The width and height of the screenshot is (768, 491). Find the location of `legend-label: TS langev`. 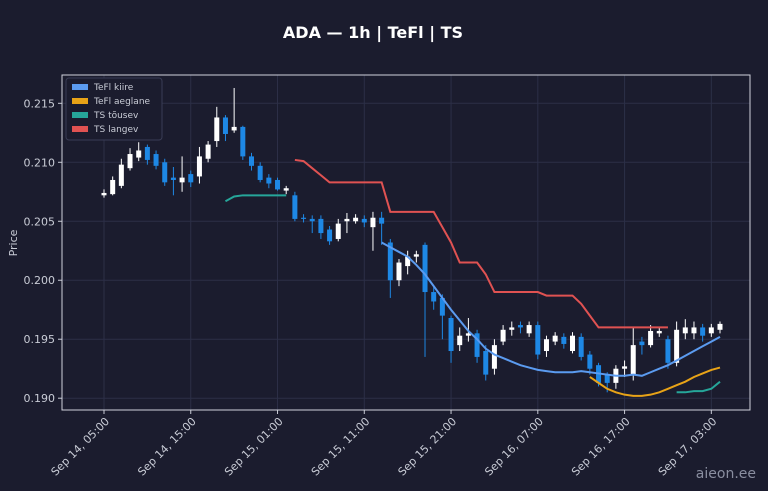

legend-label: TS langev is located at coordinates (116, 130).